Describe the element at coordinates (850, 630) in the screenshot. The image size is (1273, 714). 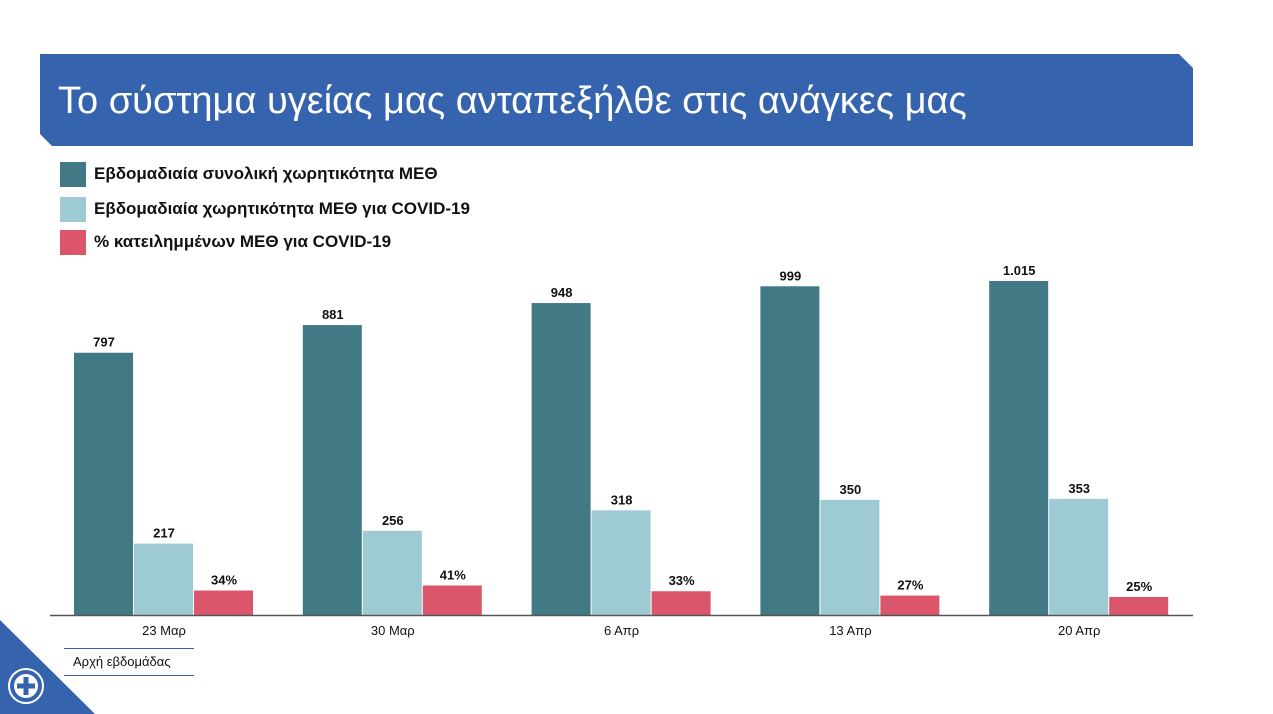
I see `x-tick-label-4: 13 Απρ` at that location.